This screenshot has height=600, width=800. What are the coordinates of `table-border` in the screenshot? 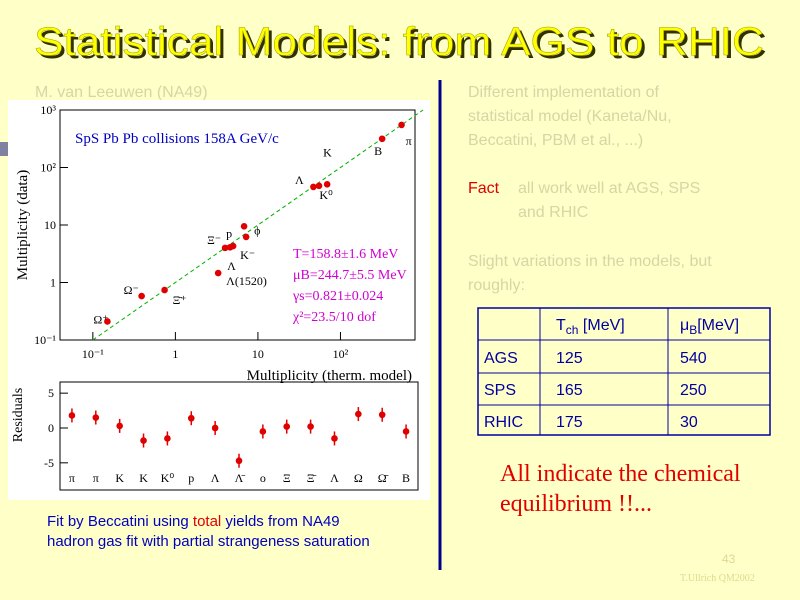 It's located at (624, 371).